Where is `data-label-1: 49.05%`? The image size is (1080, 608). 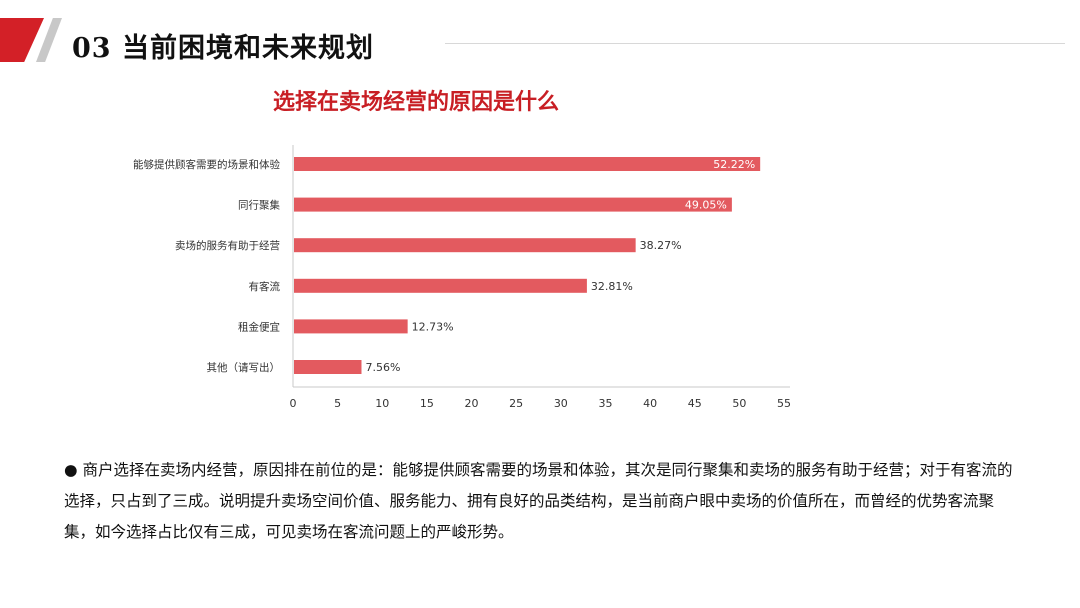
data-label-1: 49.05% is located at coordinates (706, 205).